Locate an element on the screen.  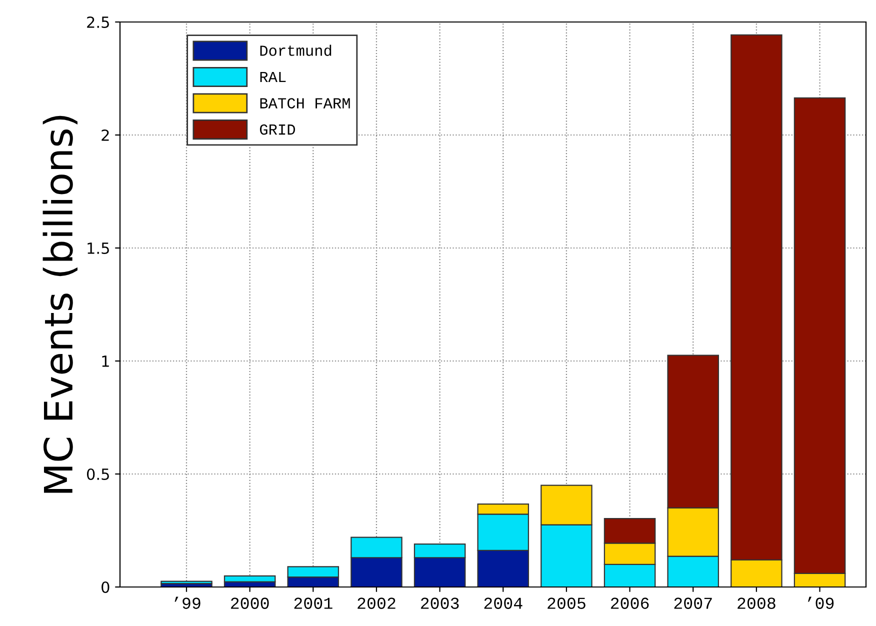
x-tick-label: 2004 is located at coordinates (503, 603).